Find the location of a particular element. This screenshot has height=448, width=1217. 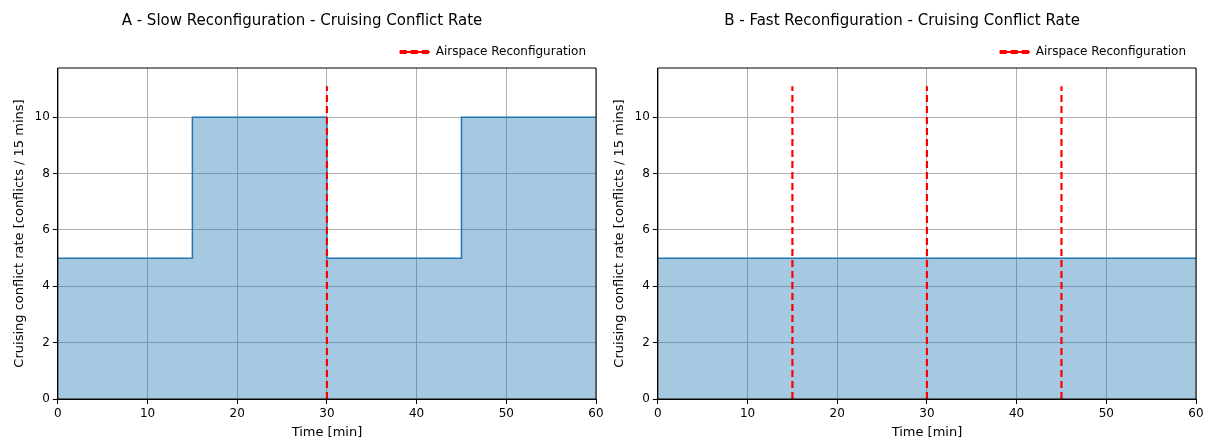

chart-title: A - Slow Reconfiguration - Cruising Conflict Rate is located at coordinates (302, 19).